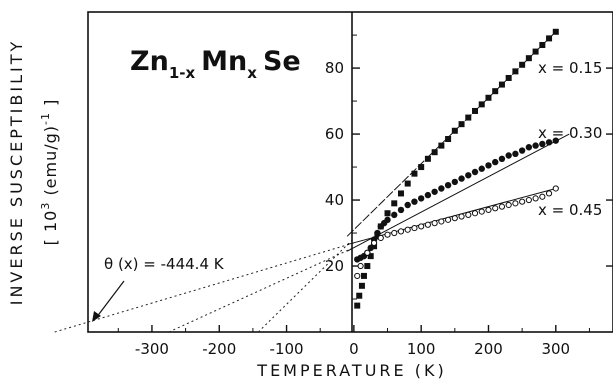  I want to click on extrapolation-lines, so click(204, 285).